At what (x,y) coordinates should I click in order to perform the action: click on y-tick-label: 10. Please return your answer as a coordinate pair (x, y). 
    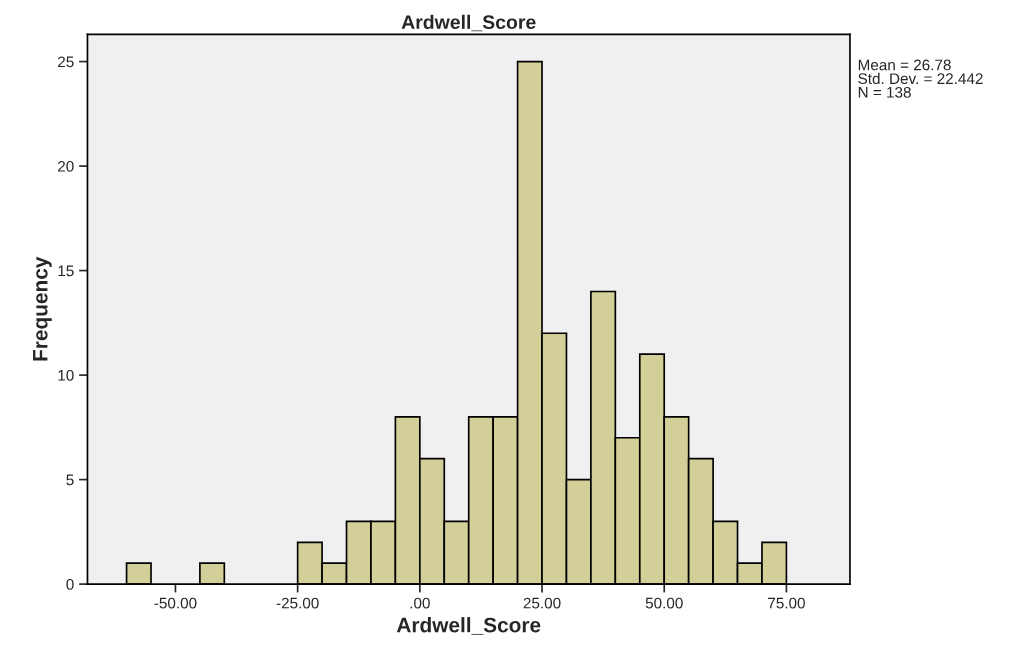
    Looking at the image, I should click on (66, 375).